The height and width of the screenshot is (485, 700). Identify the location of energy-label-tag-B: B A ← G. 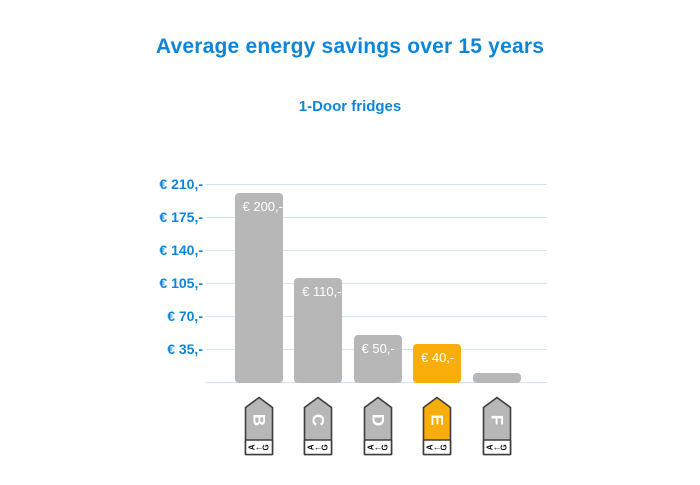
(259, 428).